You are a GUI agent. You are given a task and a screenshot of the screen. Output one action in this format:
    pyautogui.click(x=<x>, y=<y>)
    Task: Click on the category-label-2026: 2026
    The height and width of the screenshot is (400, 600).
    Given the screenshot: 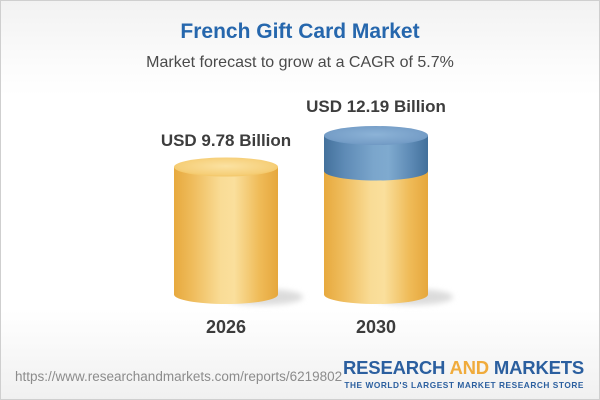 What is the action you would take?
    pyautogui.click(x=226, y=327)
    